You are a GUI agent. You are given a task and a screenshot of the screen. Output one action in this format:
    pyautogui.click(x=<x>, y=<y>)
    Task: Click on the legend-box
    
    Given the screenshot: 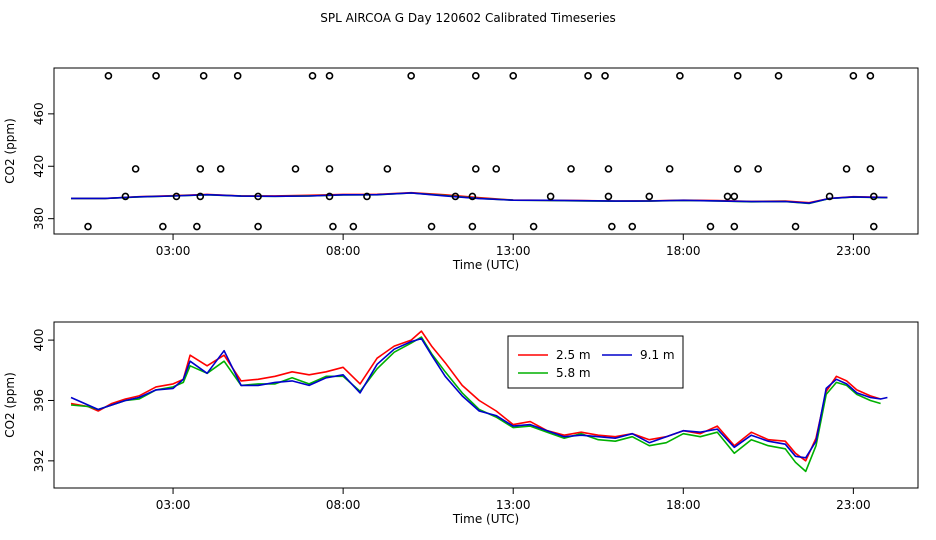 What is the action you would take?
    pyautogui.click(x=595, y=362)
    